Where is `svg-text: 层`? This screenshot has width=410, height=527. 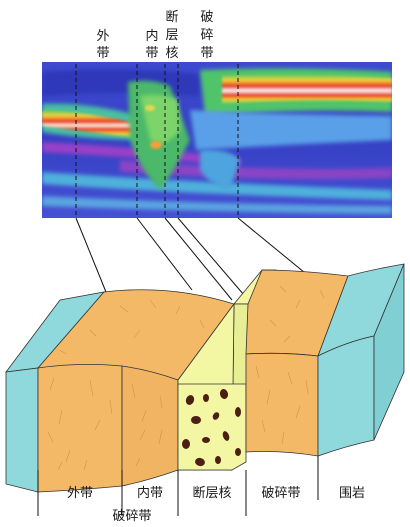
svg-text: 层 is located at coordinates (171, 35).